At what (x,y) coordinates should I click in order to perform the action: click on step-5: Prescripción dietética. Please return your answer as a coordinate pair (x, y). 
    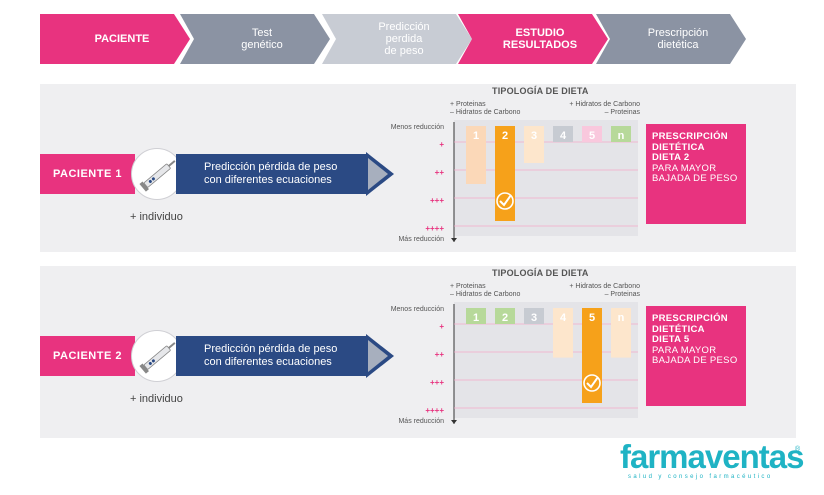
    Looking at the image, I should click on (671, 39).